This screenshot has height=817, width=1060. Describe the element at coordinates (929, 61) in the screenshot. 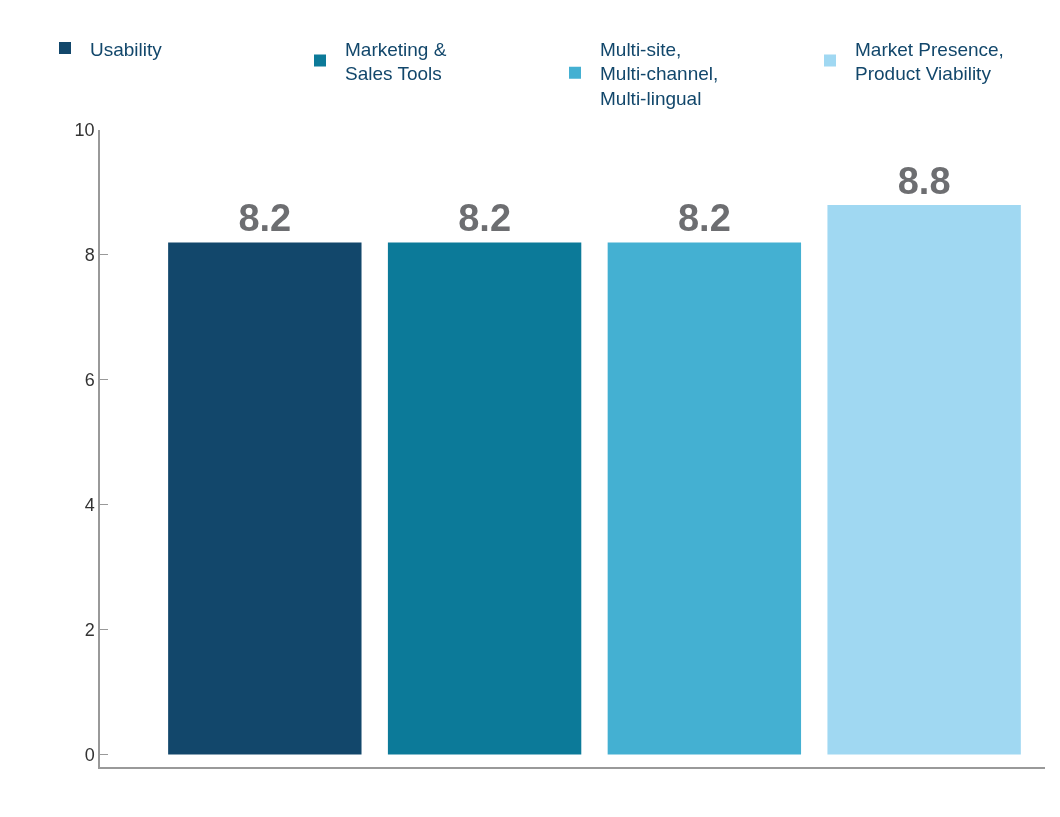

I see `legend-label: Market Presence, Product Viability` at that location.